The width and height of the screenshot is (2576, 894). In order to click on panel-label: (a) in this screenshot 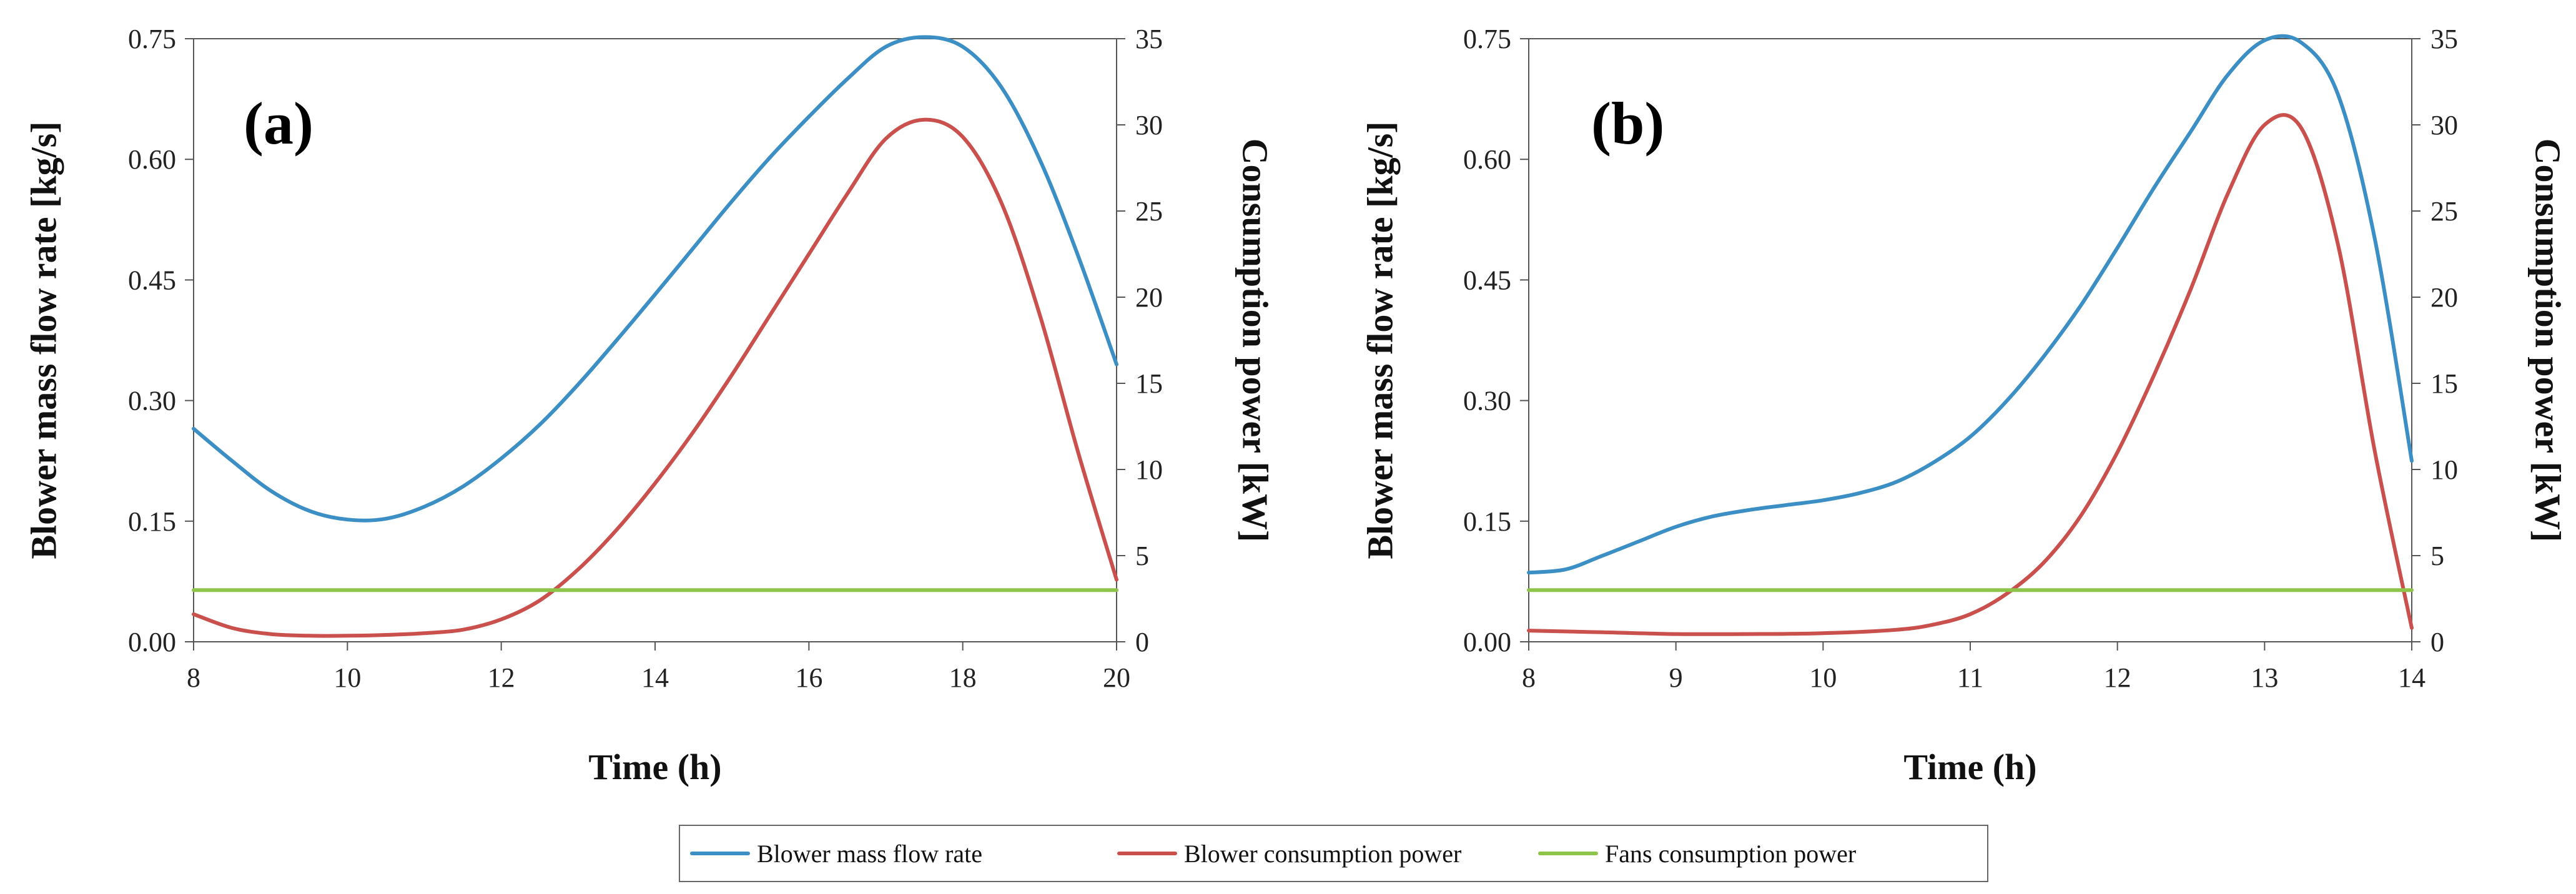, I will do `click(279, 123)`.